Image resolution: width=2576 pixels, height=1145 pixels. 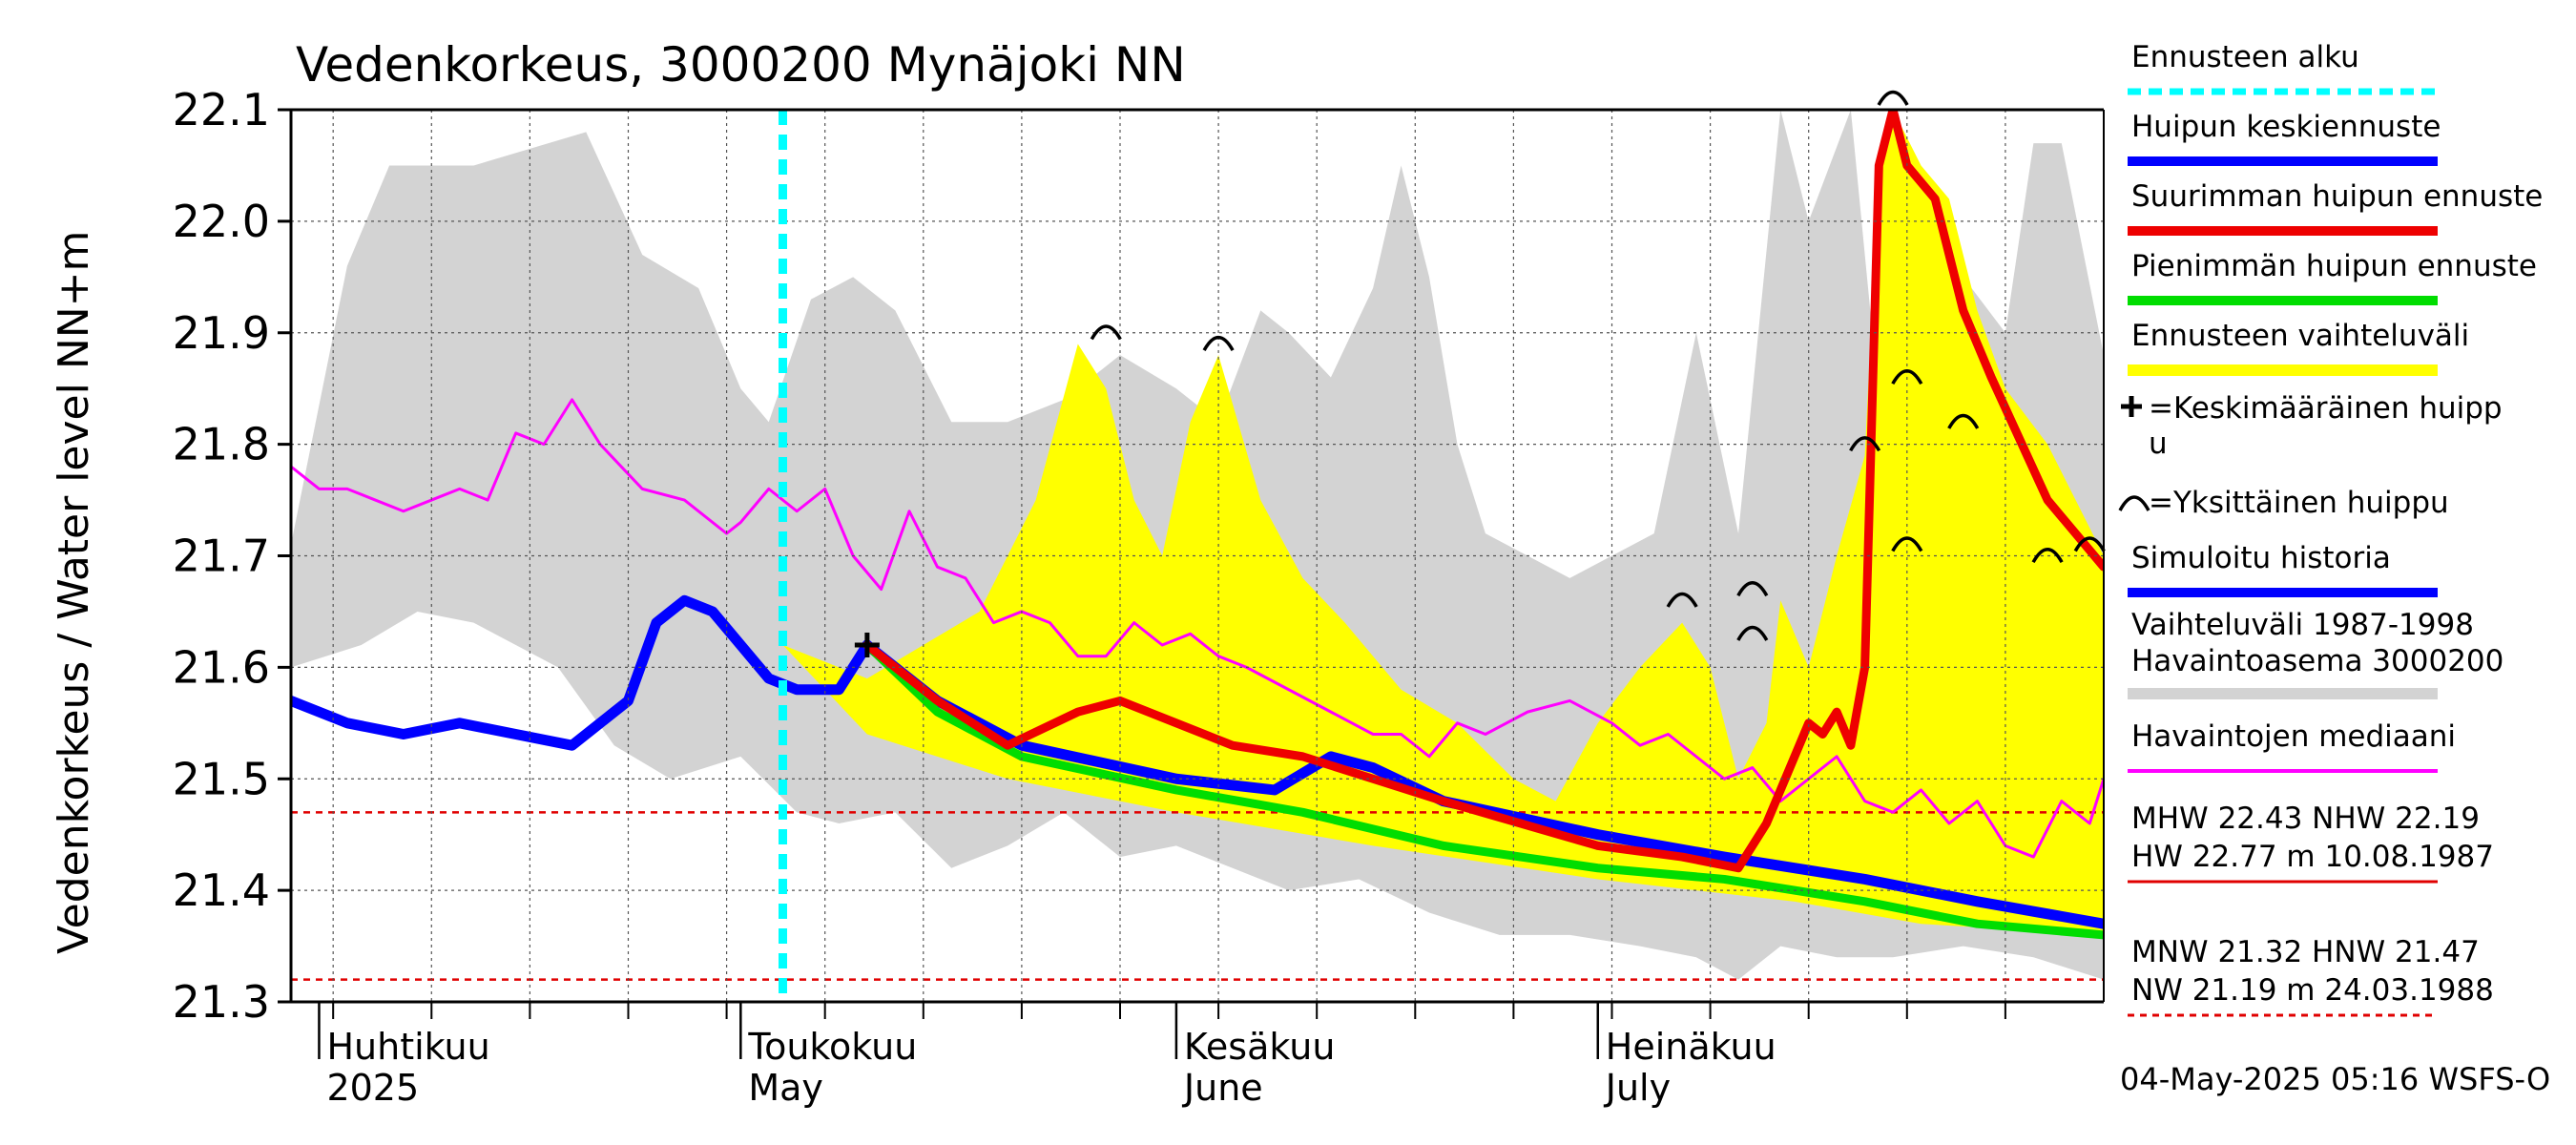 What do you see at coordinates (1222, 1088) in the screenshot?
I see `month-label-en: June` at bounding box center [1222, 1088].